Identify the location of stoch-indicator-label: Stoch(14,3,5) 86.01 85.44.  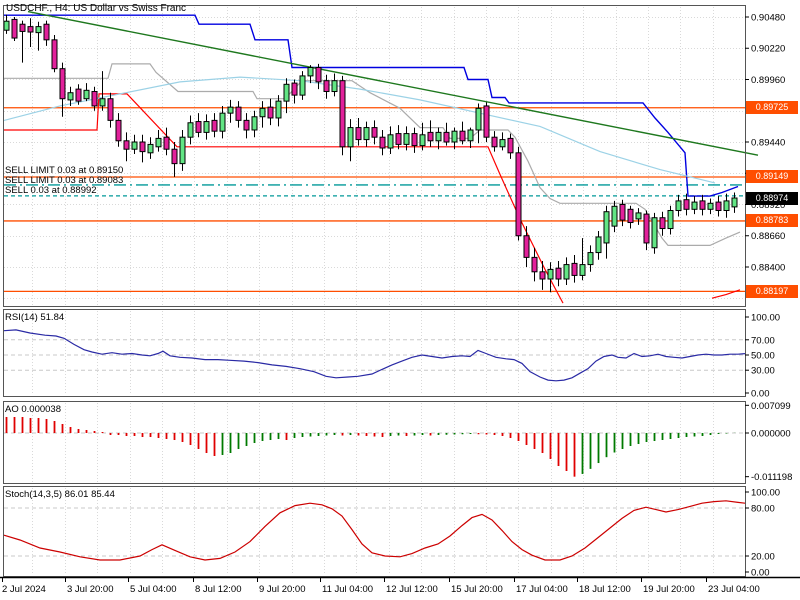
(60, 494).